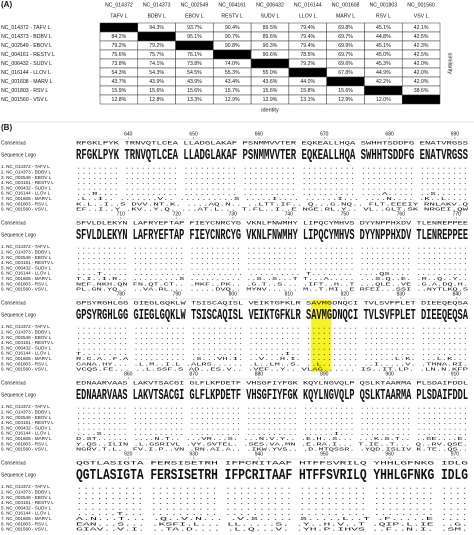 The height and width of the screenshot is (535, 474). Describe the element at coordinates (157, 5) in the screenshot. I see `column-accession: NC_014373` at that location.